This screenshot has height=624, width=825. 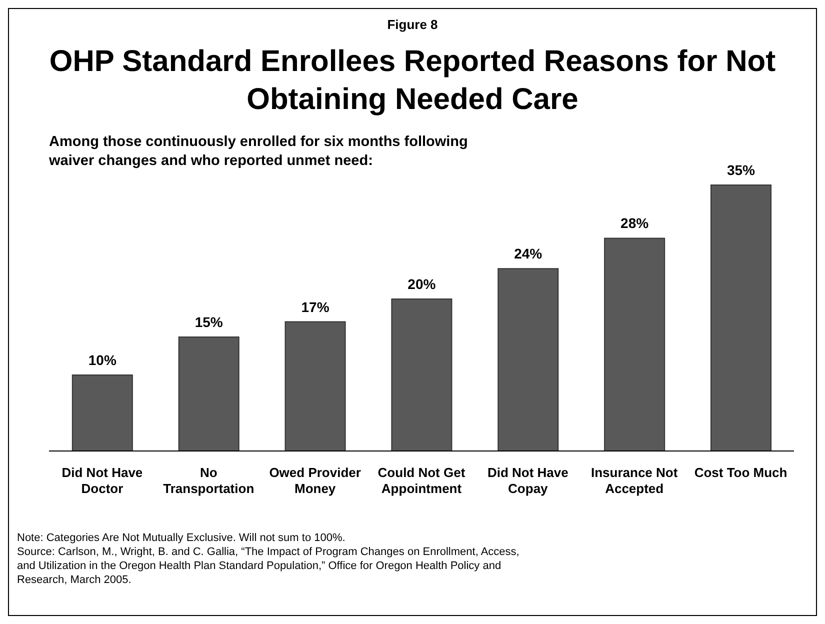 I want to click on chart-title: OHP Standard Enrollees Reported Reasons for Not Obtaining Needed Care, so click(x=412, y=81).